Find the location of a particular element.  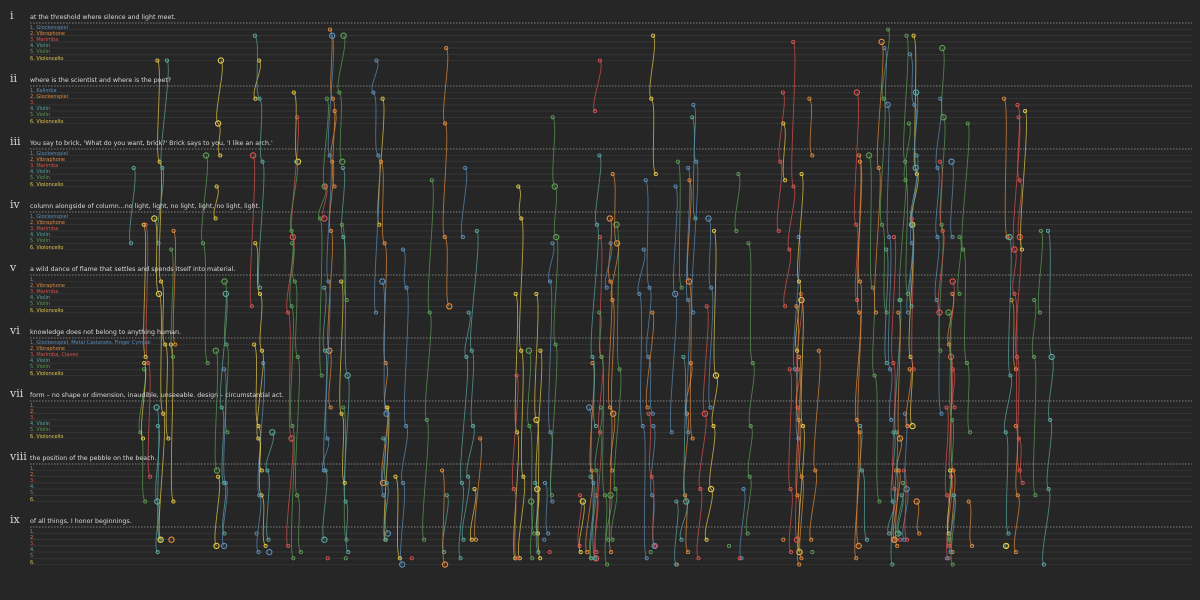

part-label: 6. Violoncello is located at coordinates (47, 310).